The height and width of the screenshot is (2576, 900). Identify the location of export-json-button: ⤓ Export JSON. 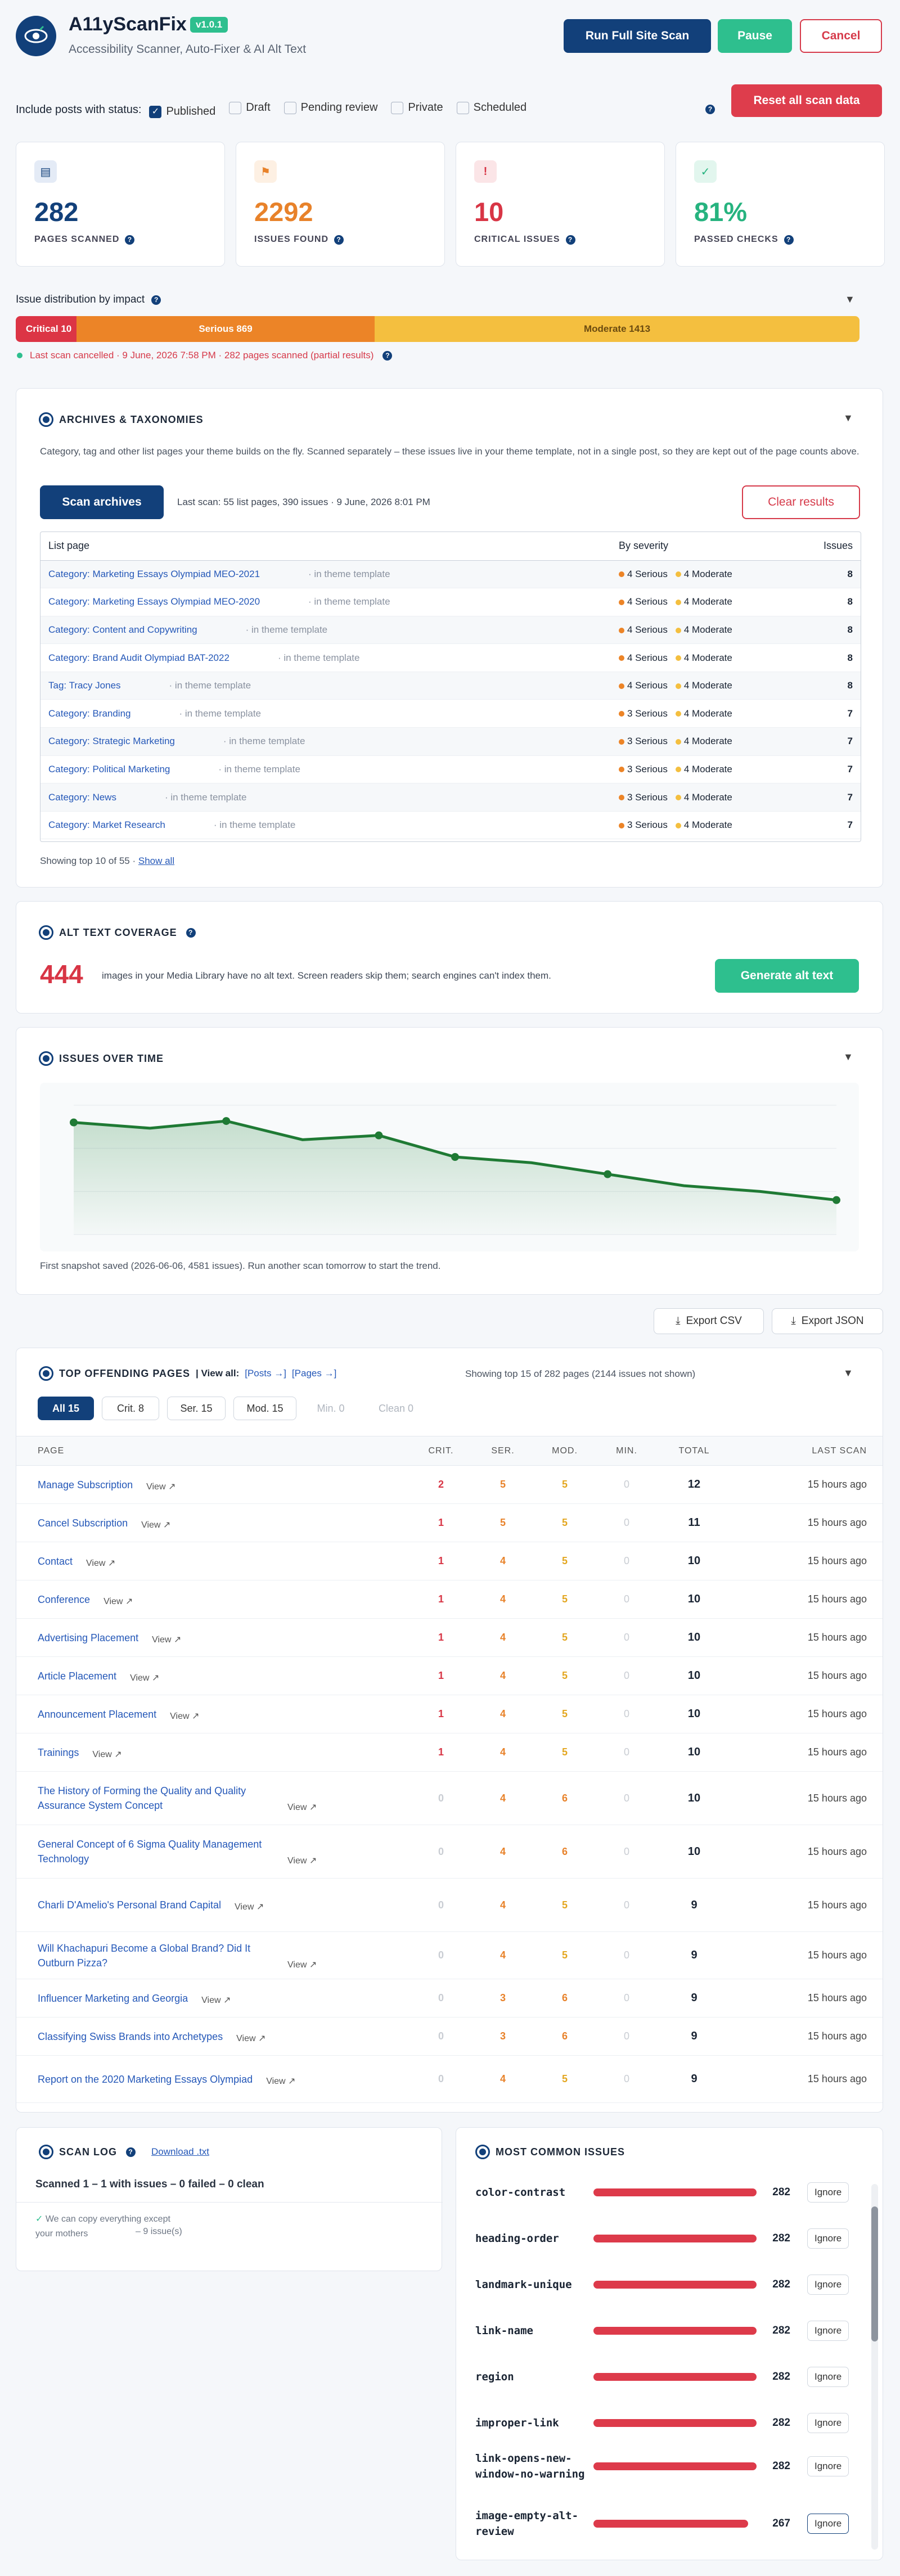
(827, 1321).